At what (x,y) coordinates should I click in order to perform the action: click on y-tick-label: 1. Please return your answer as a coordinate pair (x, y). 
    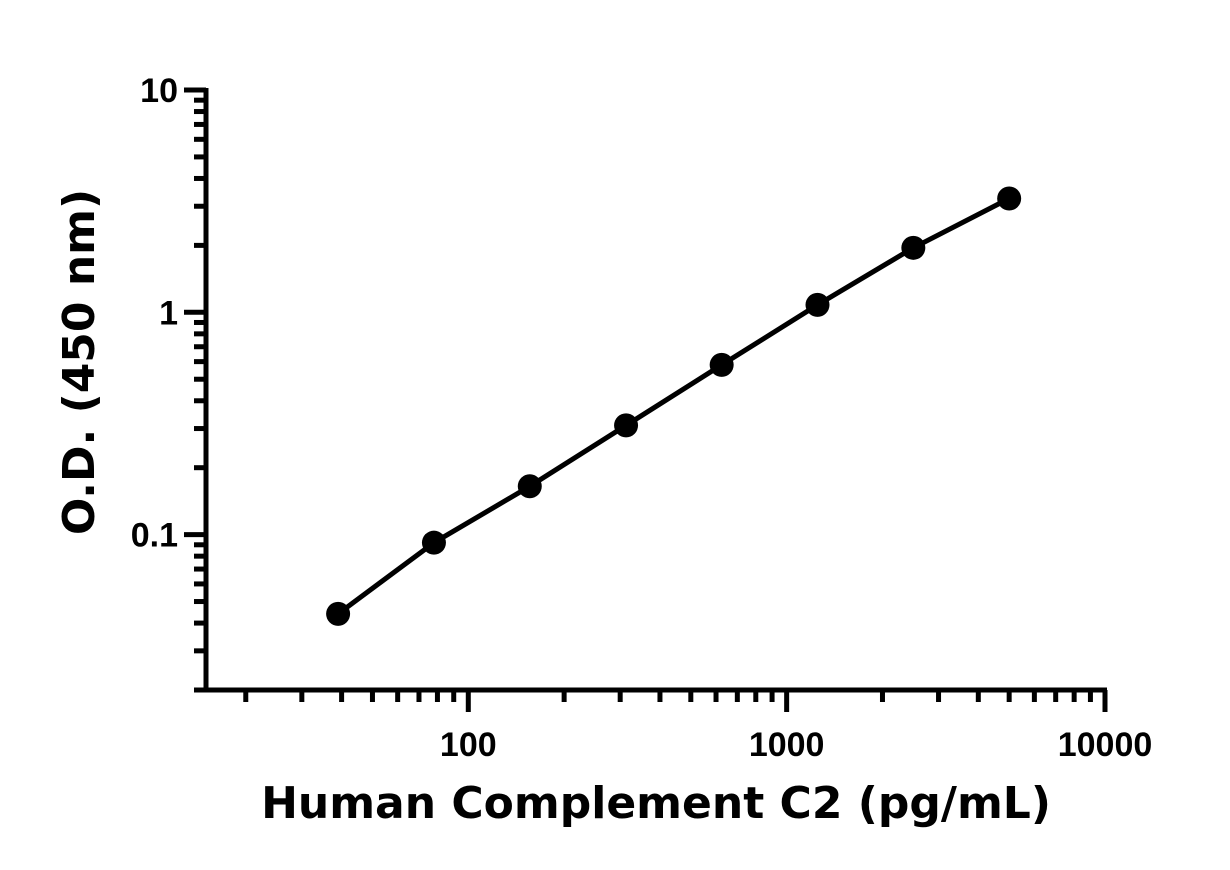
    Looking at the image, I should click on (168, 313).